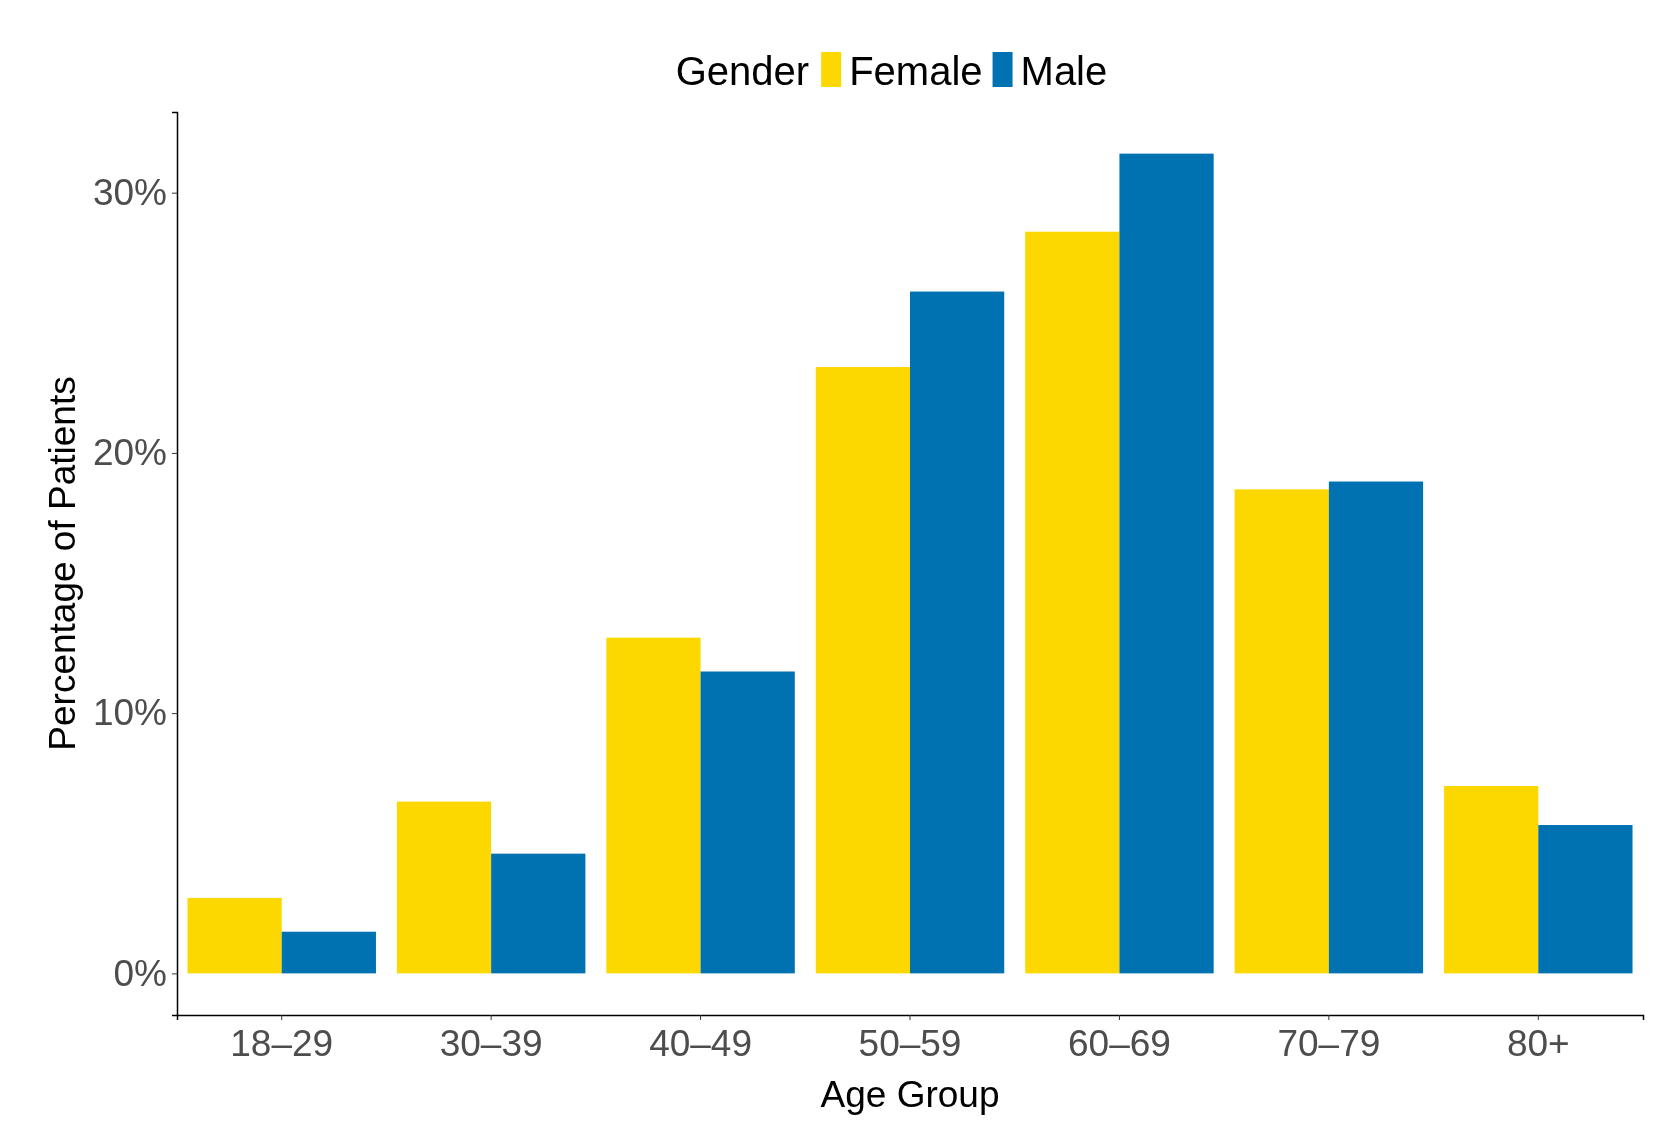  What do you see at coordinates (701, 1044) in the screenshot?
I see `x-tick-label: 40–49` at bounding box center [701, 1044].